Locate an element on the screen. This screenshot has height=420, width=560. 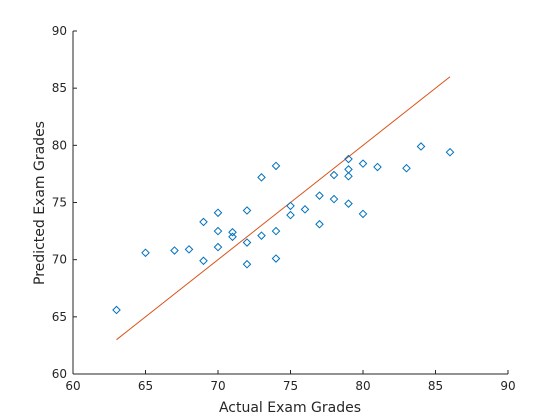
x-tick-label: 60 is located at coordinates (72, 386).